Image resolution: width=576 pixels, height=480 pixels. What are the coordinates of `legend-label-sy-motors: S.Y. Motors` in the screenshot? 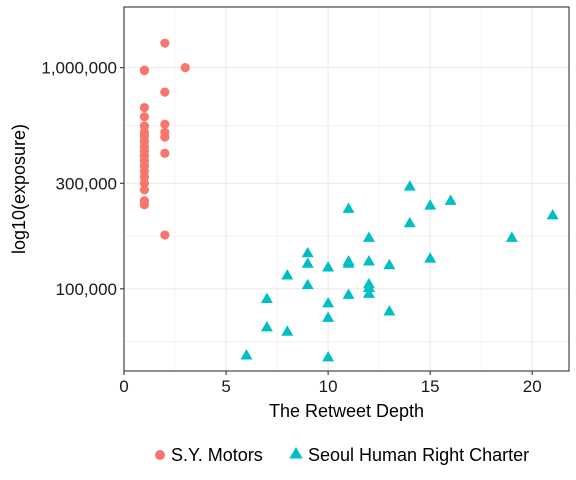 It's located at (217, 455).